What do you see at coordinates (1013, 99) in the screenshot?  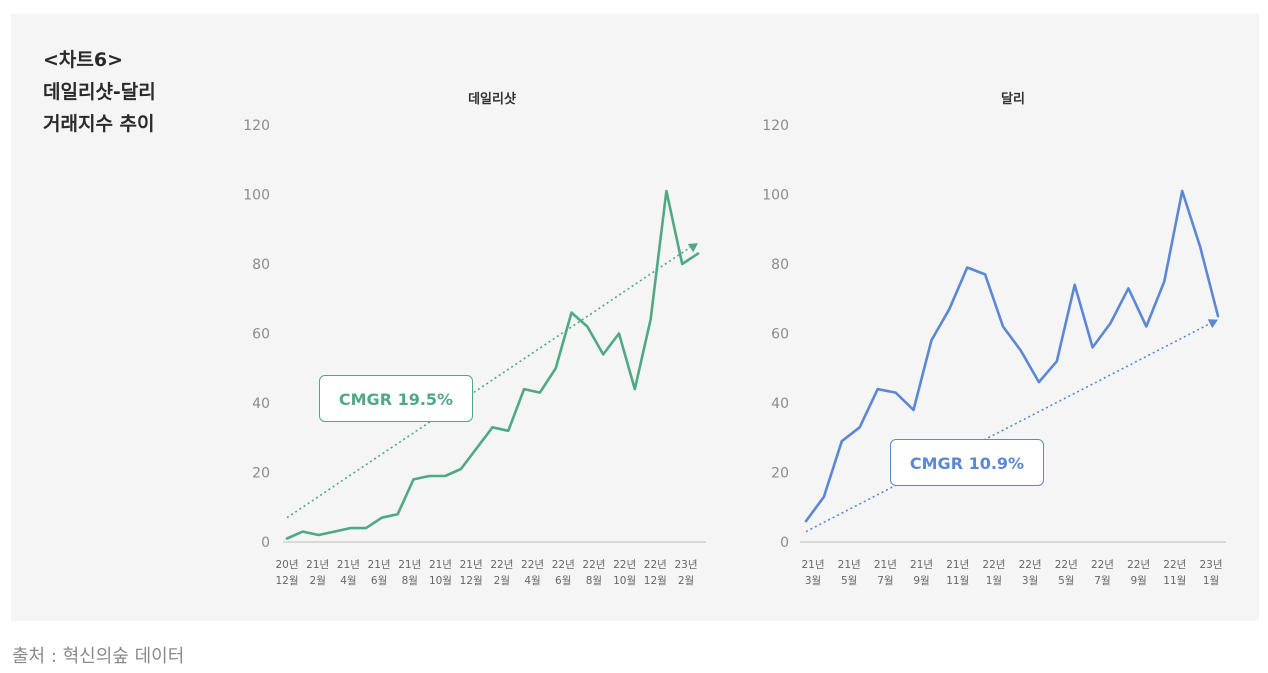 I see `chart-title-dali: 달리` at bounding box center [1013, 99].